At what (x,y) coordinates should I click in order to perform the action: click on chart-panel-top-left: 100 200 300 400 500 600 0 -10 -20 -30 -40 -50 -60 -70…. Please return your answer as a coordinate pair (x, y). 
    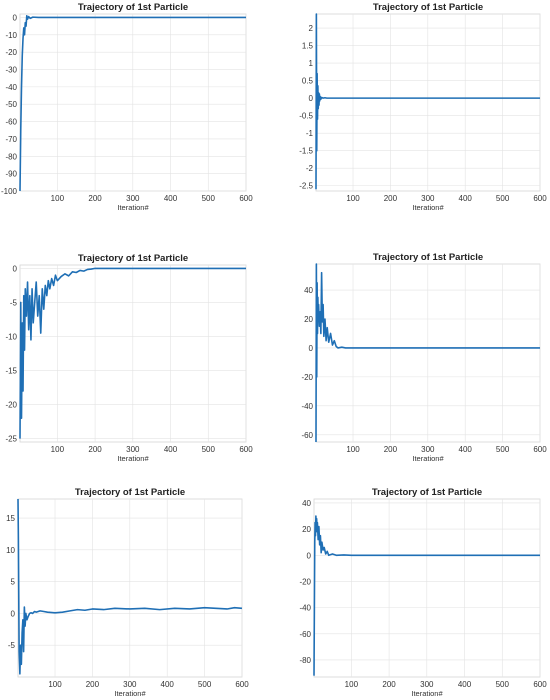
    Looking at the image, I should click on (126, 107).